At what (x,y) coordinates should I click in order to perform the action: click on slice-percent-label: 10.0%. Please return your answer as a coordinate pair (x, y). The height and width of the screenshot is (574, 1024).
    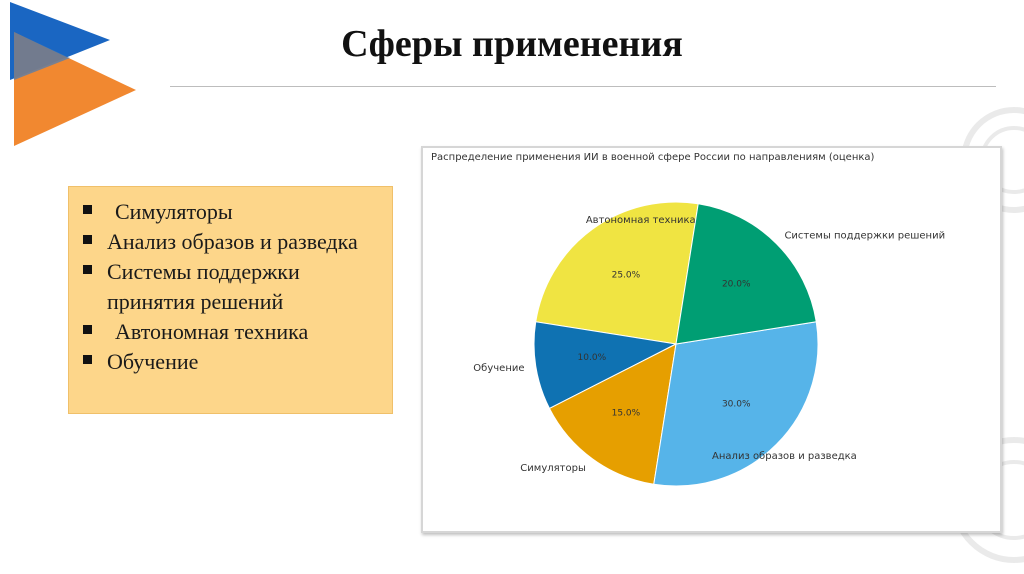
    Looking at the image, I should click on (592, 358).